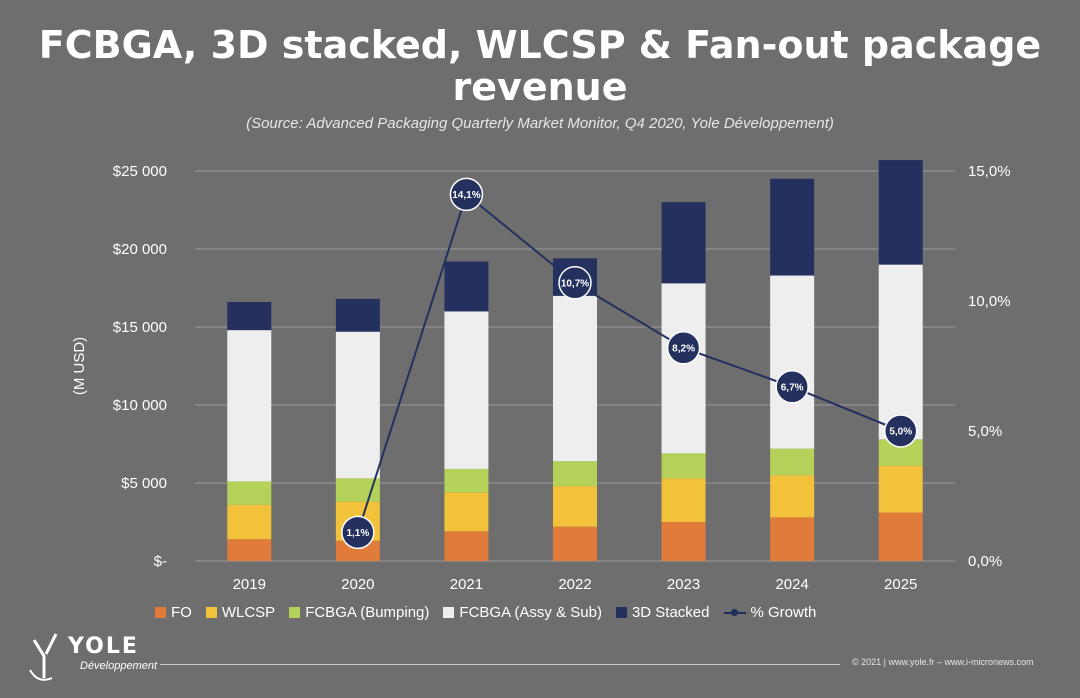 This screenshot has height=698, width=1080. I want to click on growth-data-label: 6,7%, so click(792, 387).